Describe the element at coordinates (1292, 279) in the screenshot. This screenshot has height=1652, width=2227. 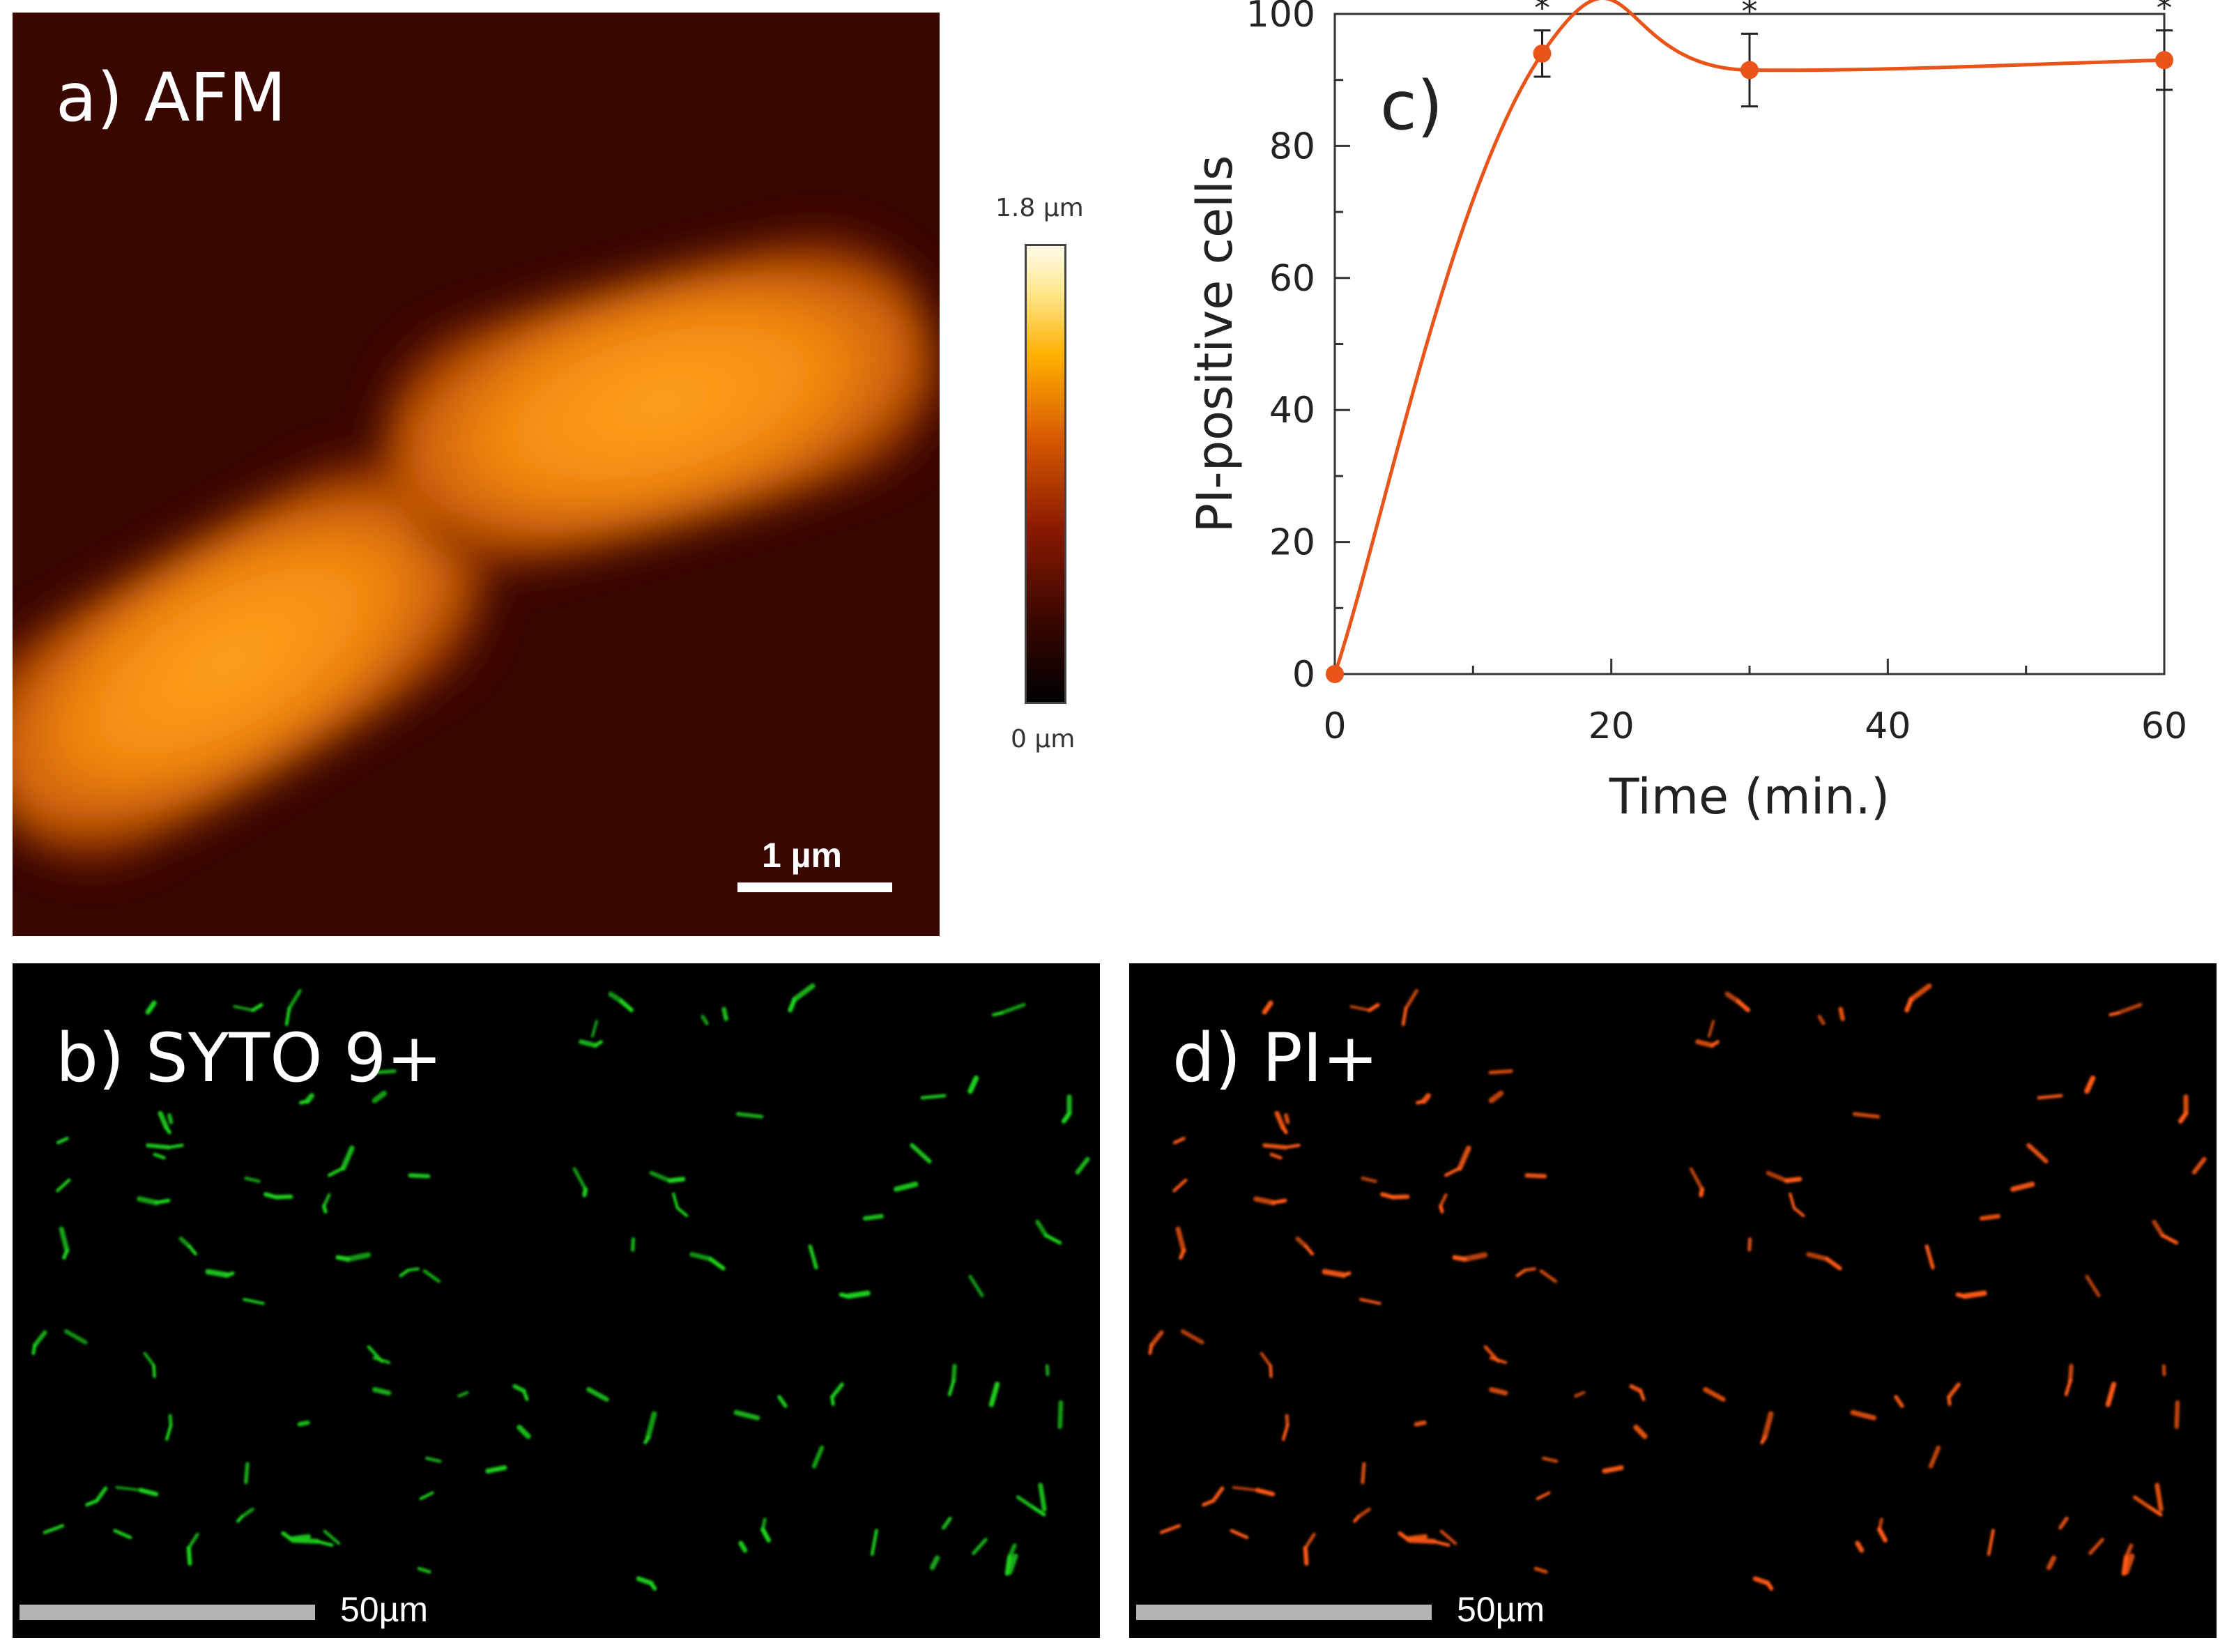
I see `y-tick-label: 60` at that location.